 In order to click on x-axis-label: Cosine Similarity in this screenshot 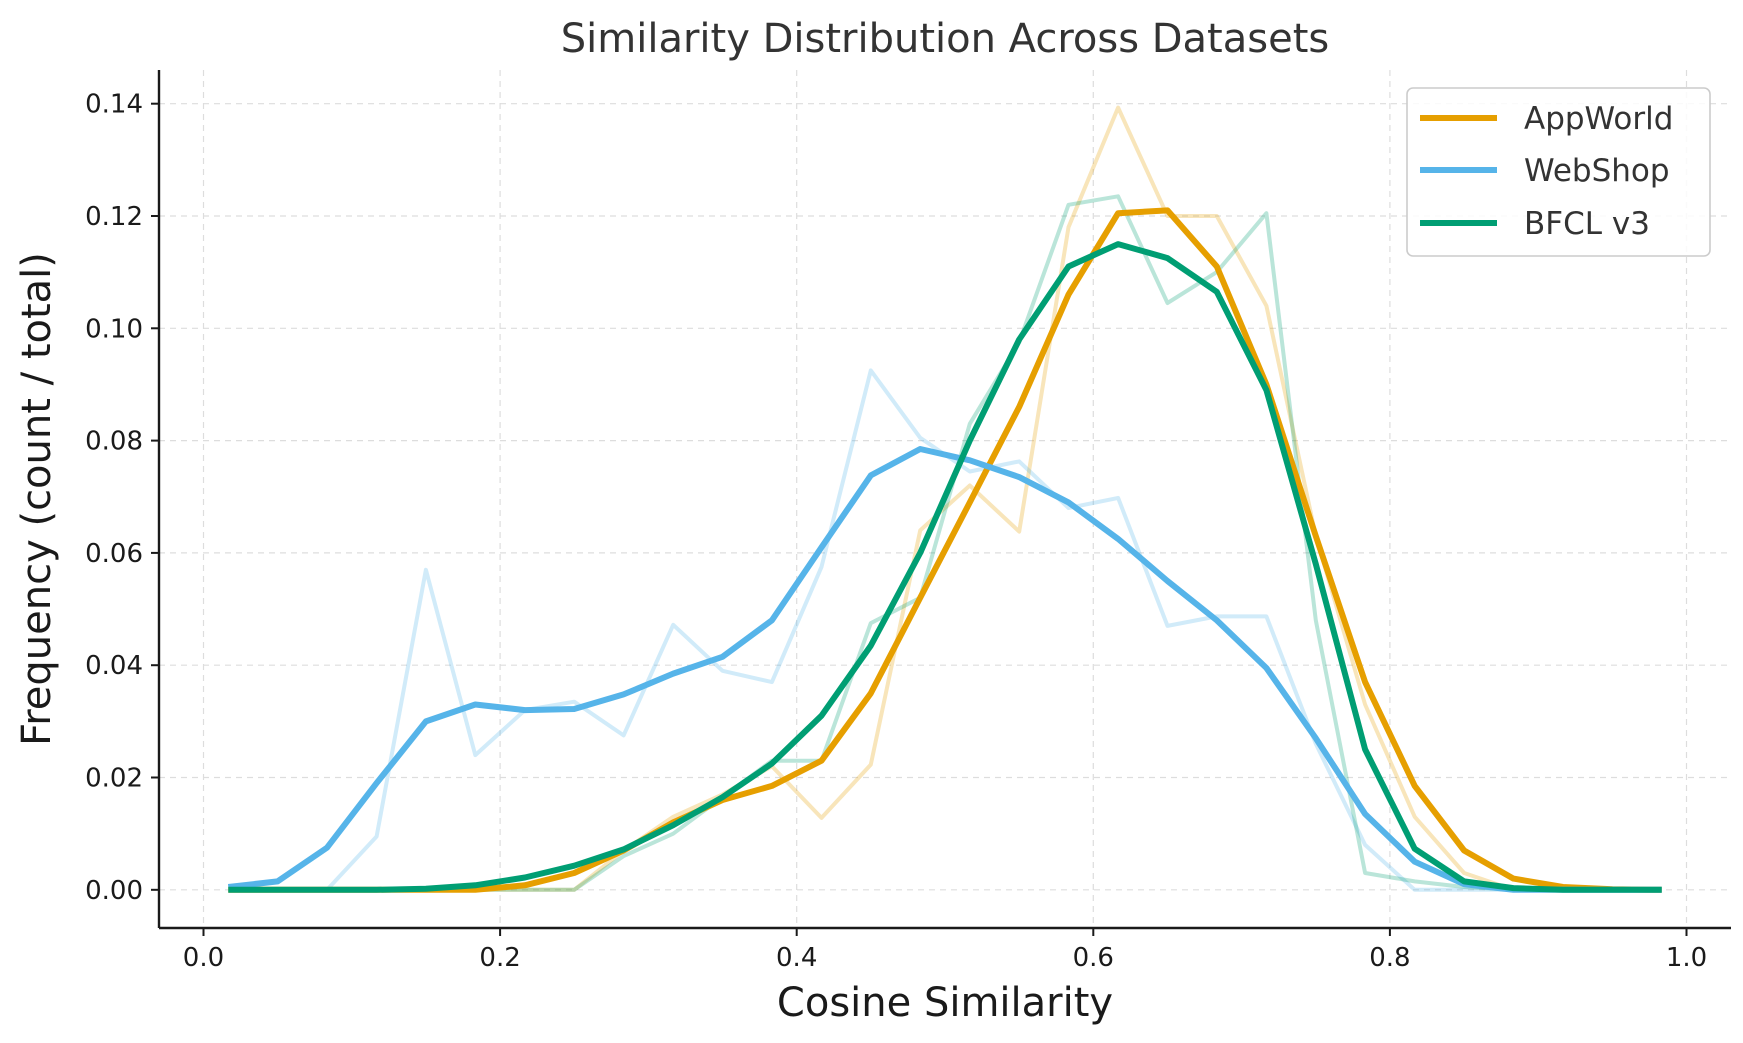, I will do `click(945, 1003)`.